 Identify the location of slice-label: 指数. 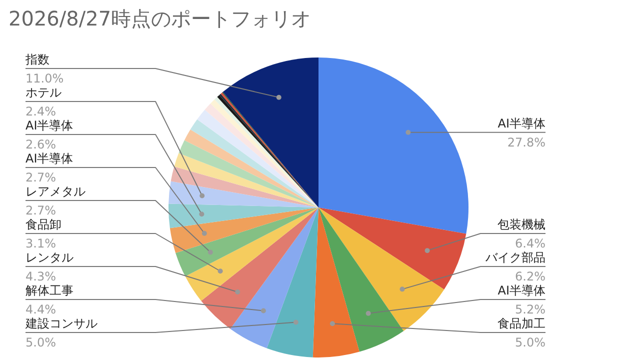
(37, 59).